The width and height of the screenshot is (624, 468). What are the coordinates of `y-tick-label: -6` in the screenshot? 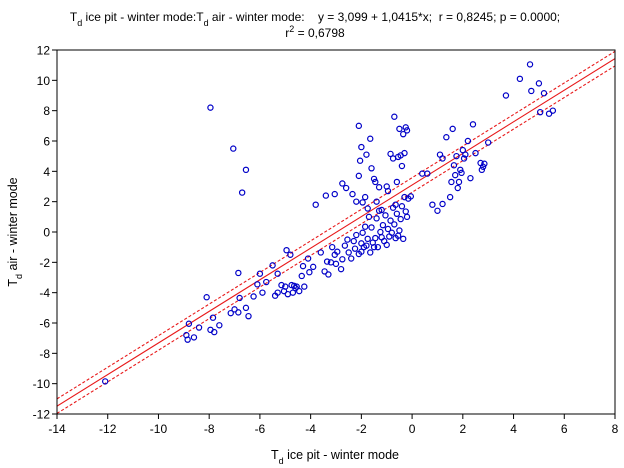 It's located at (44, 324).